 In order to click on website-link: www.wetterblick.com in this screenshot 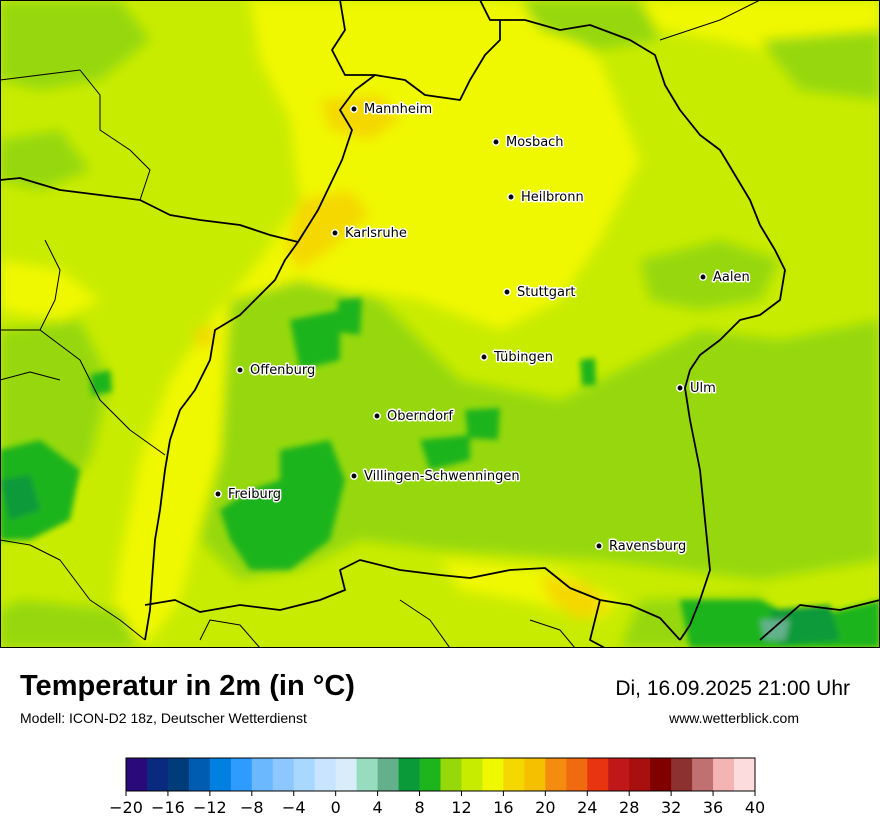, I will do `click(734, 718)`.